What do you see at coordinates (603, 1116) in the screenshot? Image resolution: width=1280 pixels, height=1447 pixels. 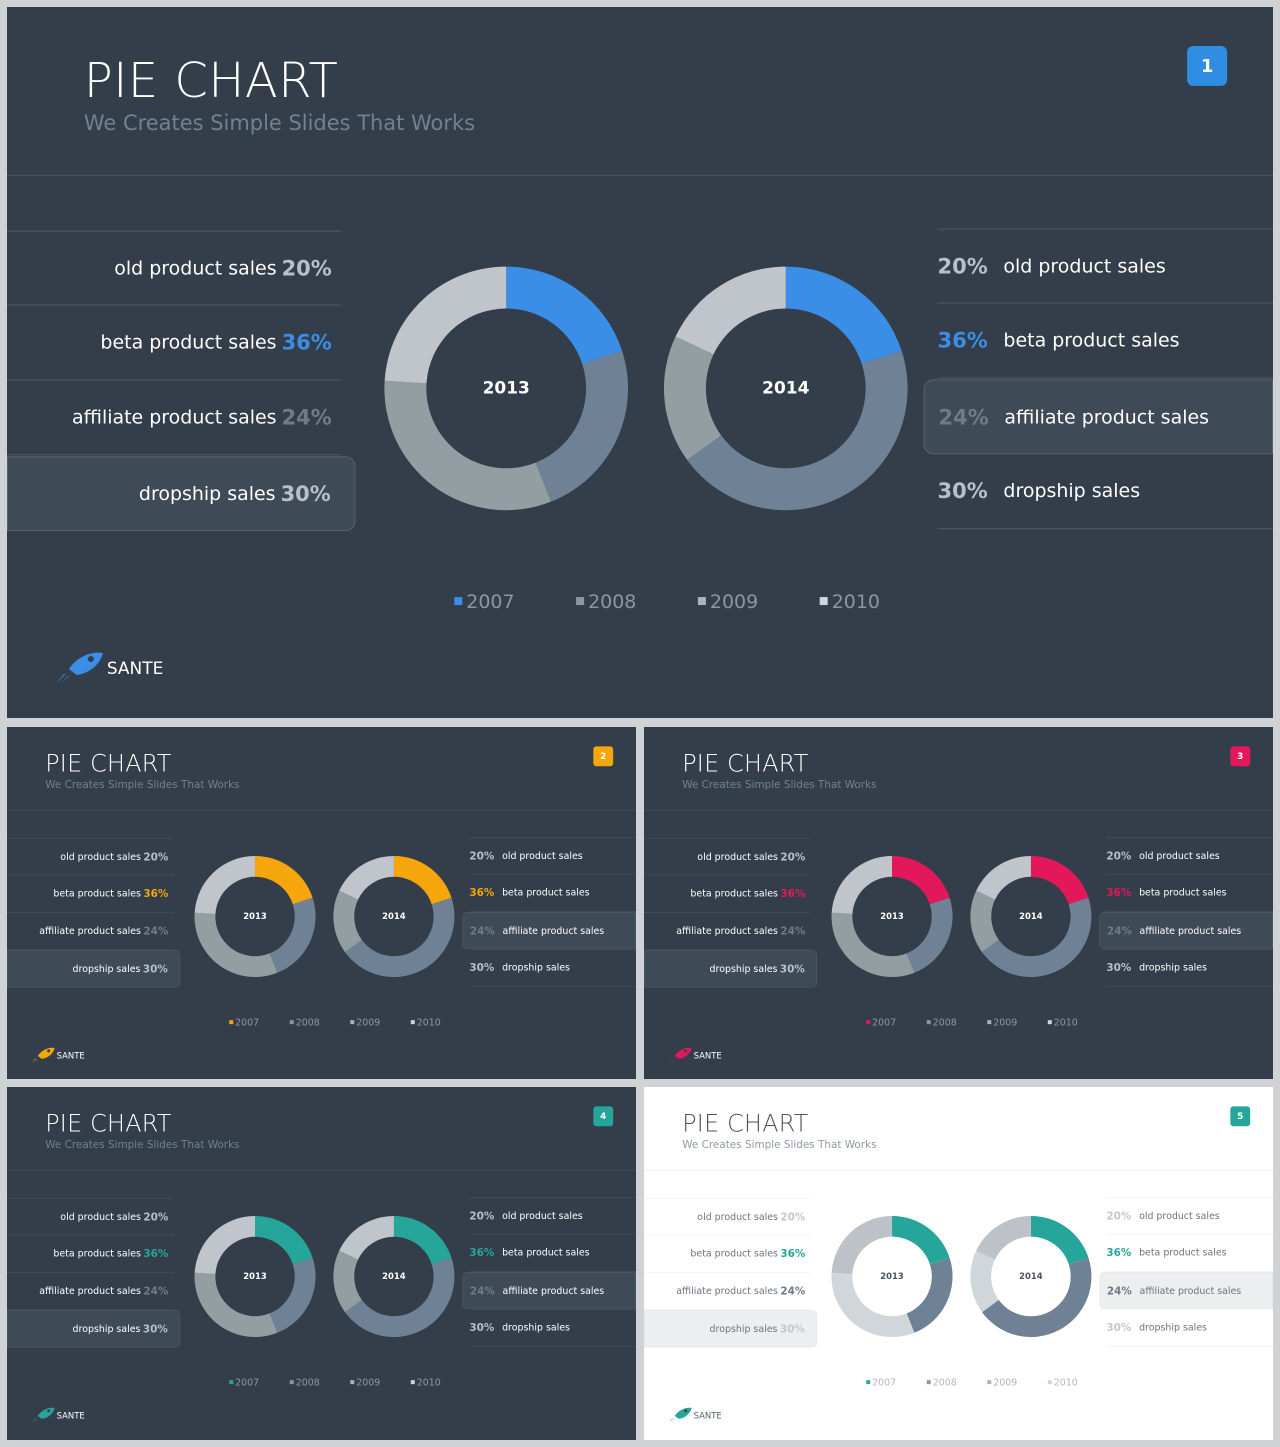 I see `slide-number-badge: 4` at bounding box center [603, 1116].